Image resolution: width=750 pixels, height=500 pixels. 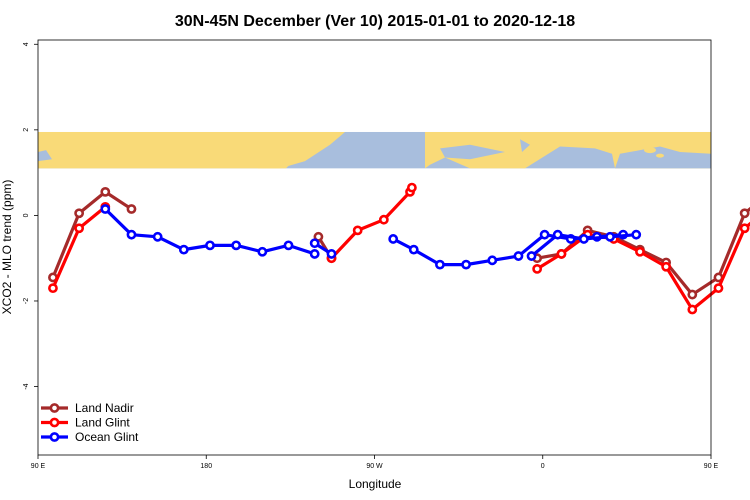 What do you see at coordinates (375, 462) in the screenshot?
I see `x-axis: 90 E 180 90 W 0 90 E` at bounding box center [375, 462].